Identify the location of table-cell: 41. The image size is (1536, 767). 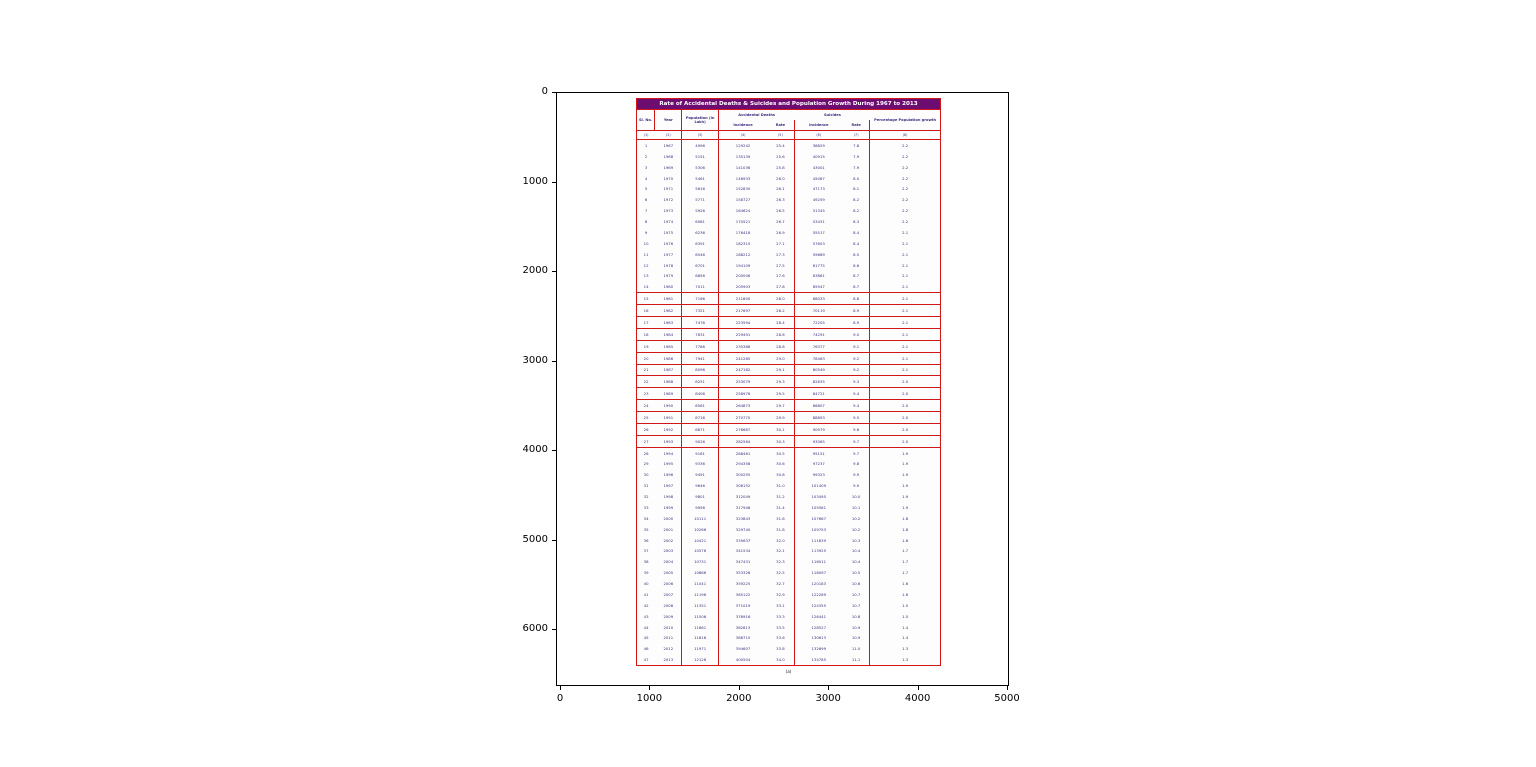
(646, 594).